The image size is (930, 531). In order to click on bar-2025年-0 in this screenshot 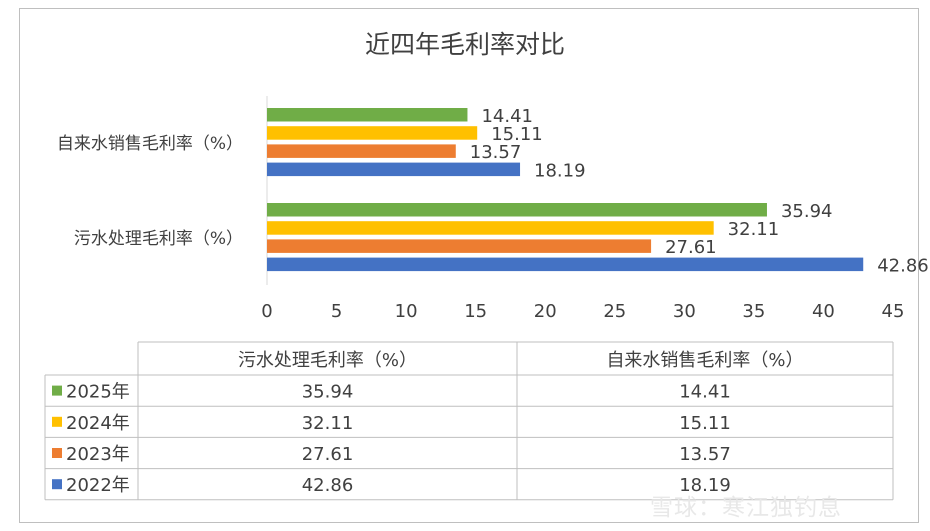, I will do `click(367, 115)`.